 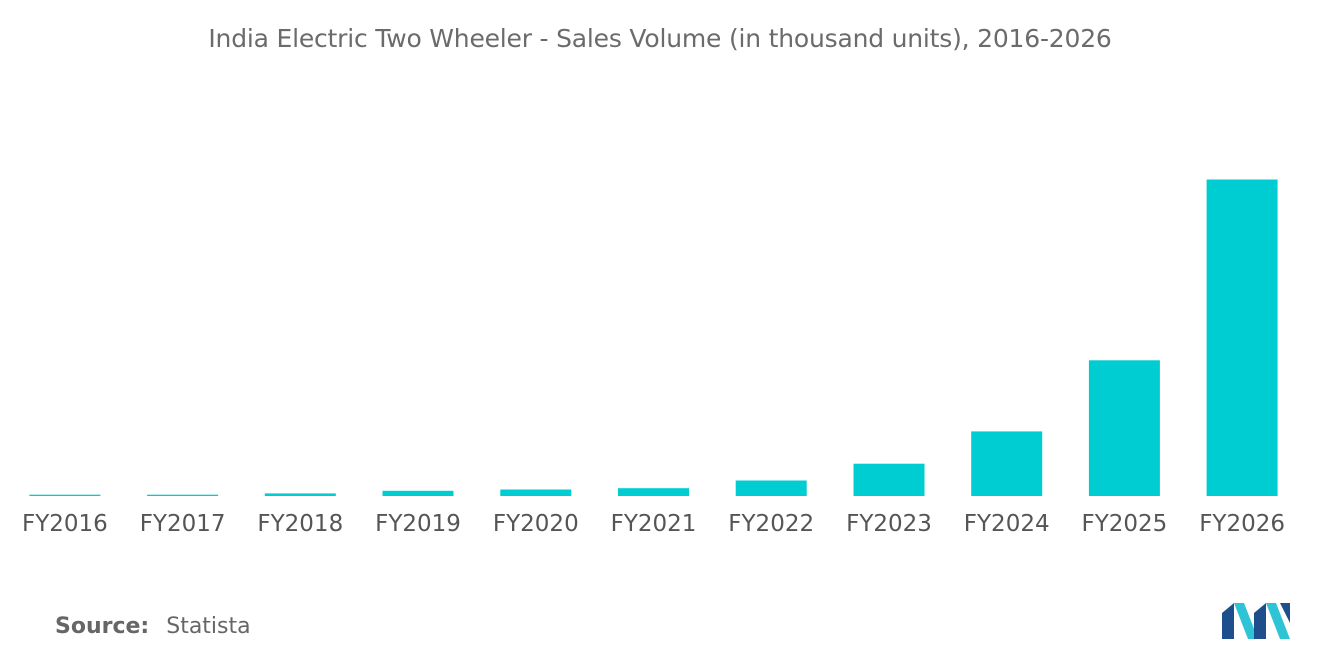 I want to click on x-tick-label-fy2019: FY2019, so click(x=418, y=524).